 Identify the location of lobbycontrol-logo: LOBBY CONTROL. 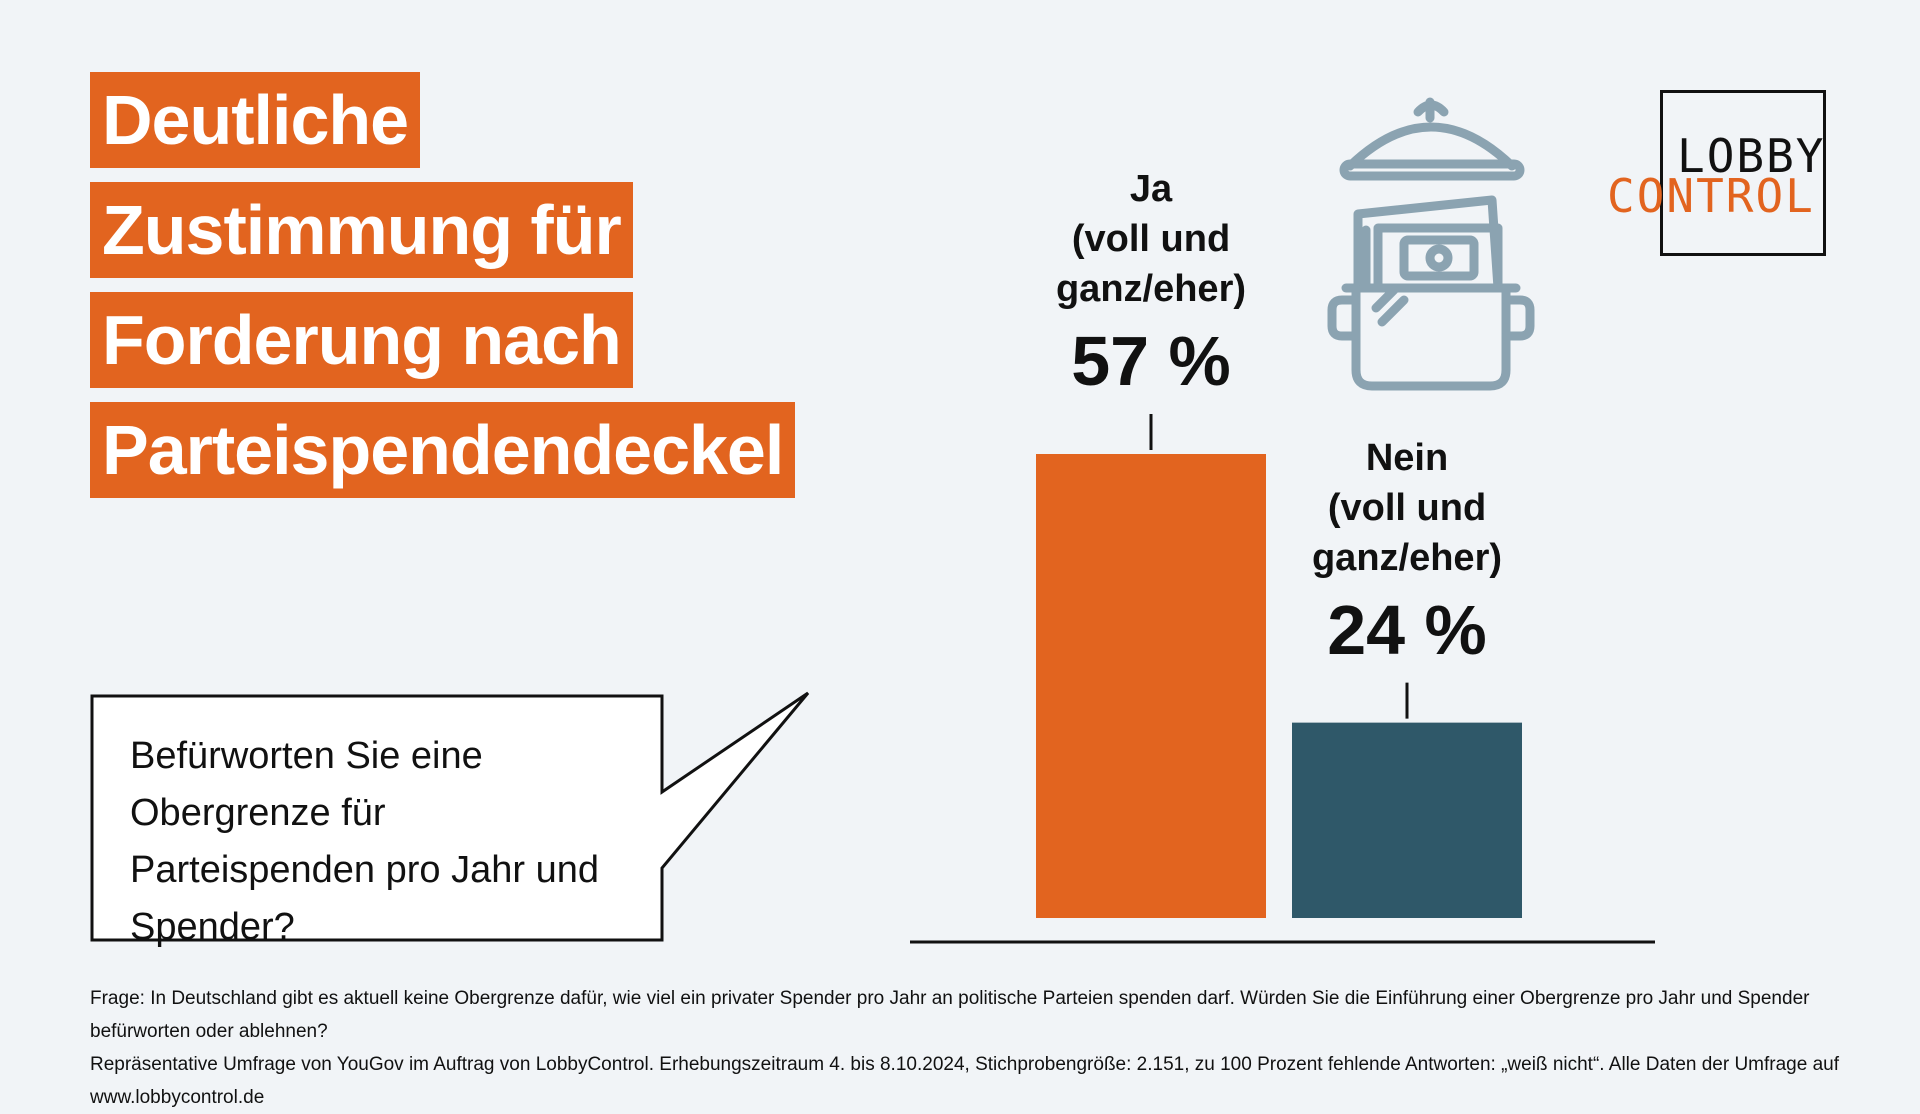
(1716, 173).